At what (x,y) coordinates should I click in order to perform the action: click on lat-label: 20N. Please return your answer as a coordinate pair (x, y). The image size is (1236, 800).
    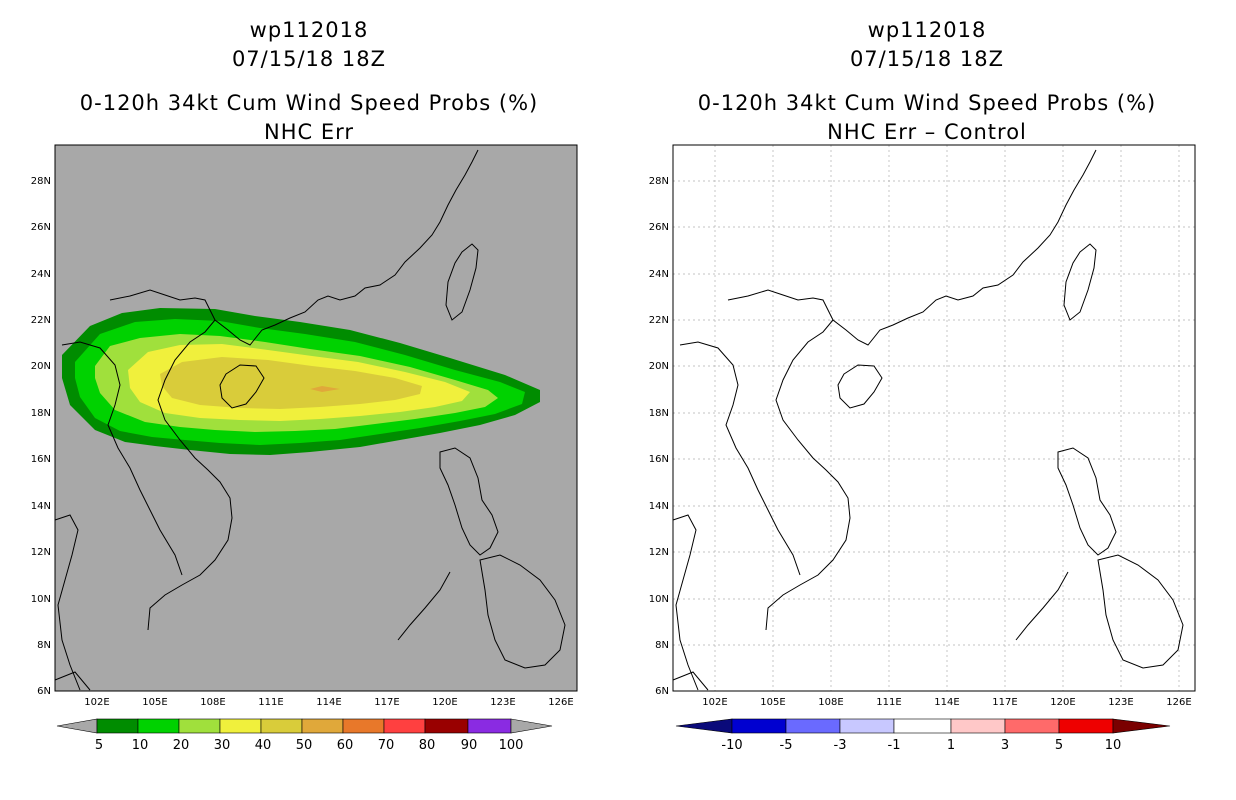
    Looking at the image, I should click on (659, 366).